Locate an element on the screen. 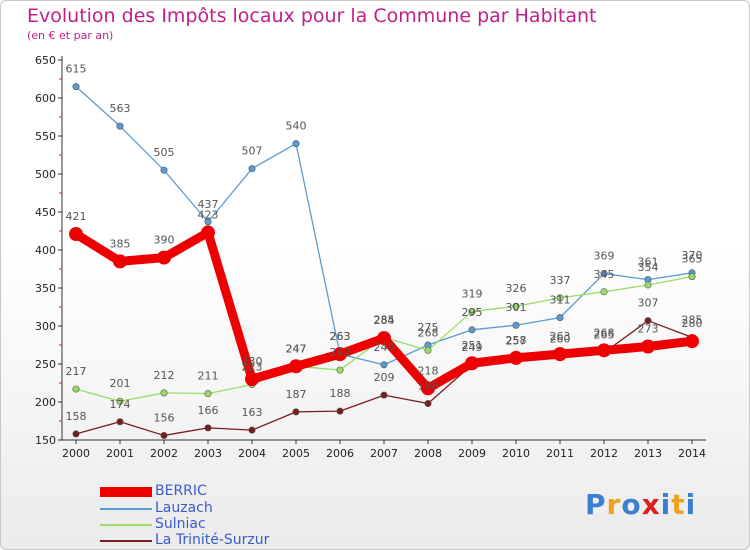 The image size is (750, 550). legend-label-la-trinite-surzur: La Trinité-Surzur is located at coordinates (212, 540).